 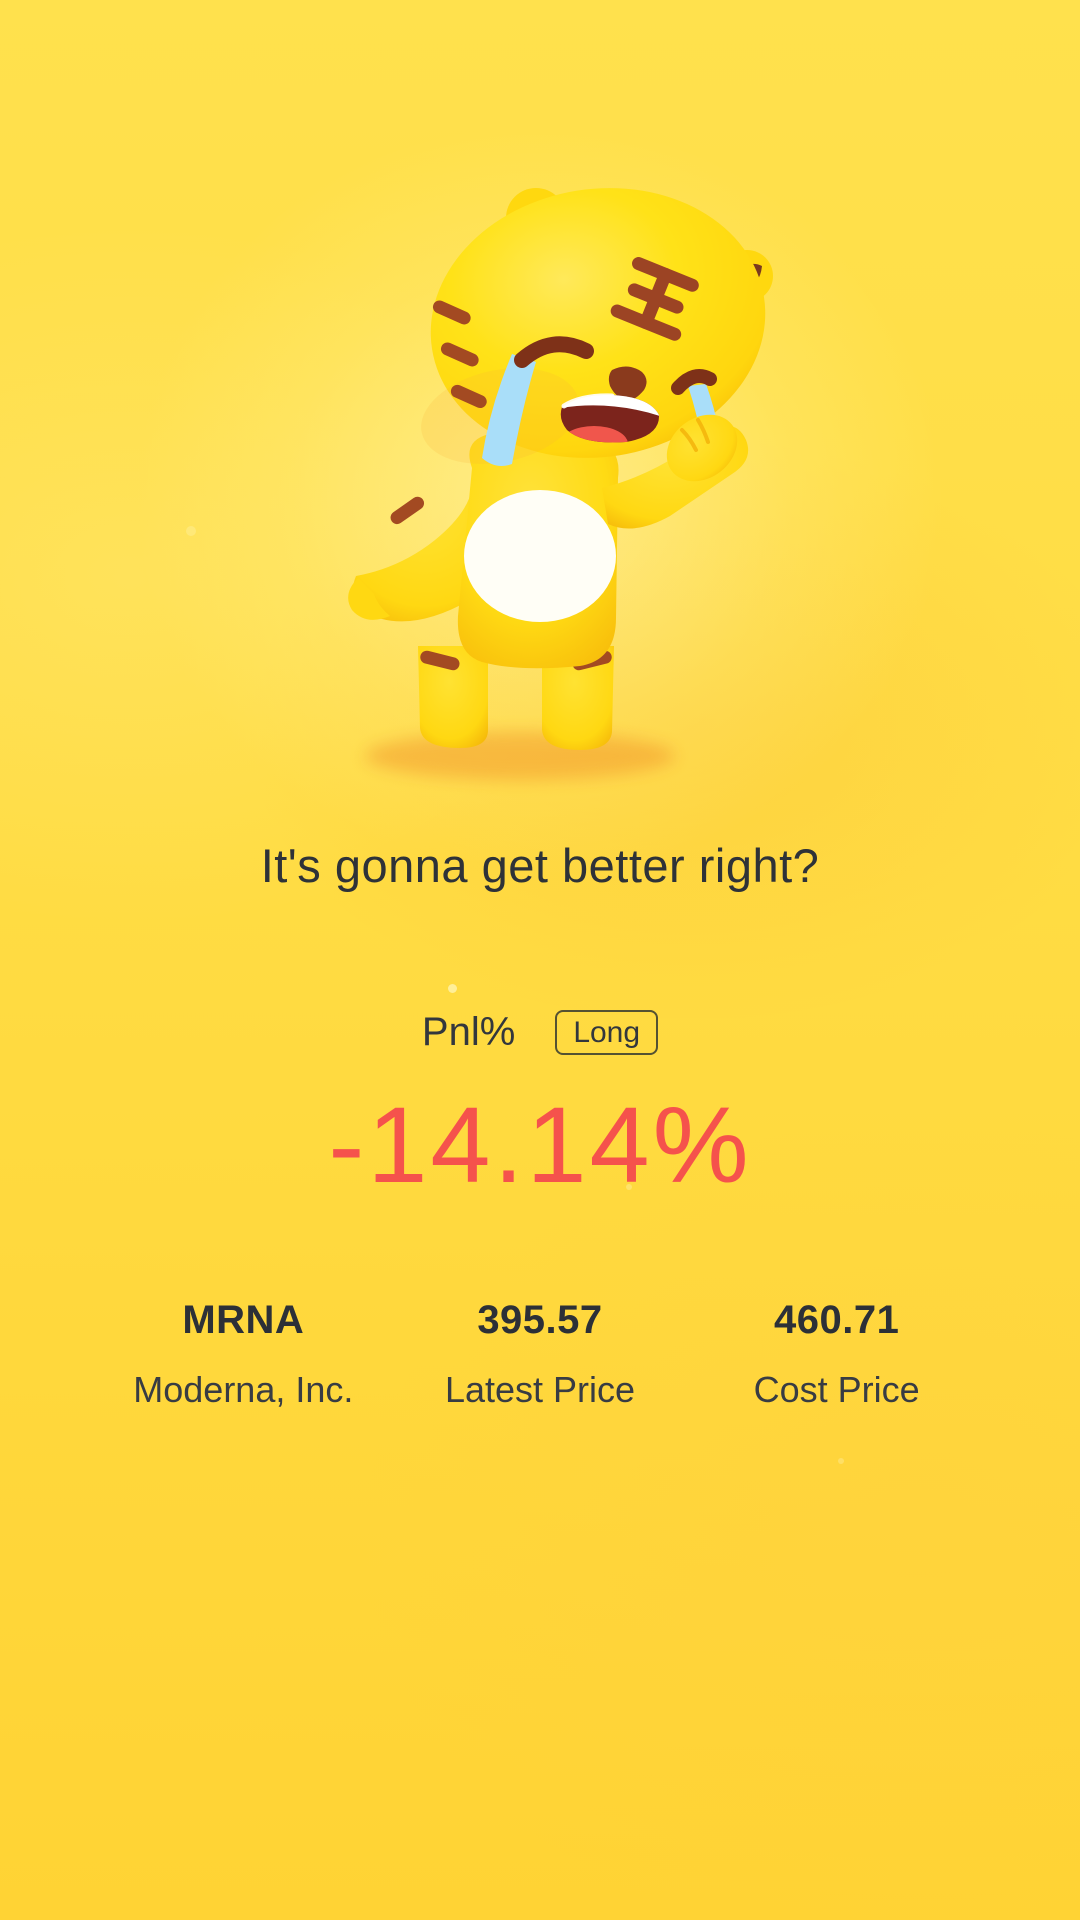 I want to click on company-name-label: Moderna, Inc., so click(x=243, y=1389).